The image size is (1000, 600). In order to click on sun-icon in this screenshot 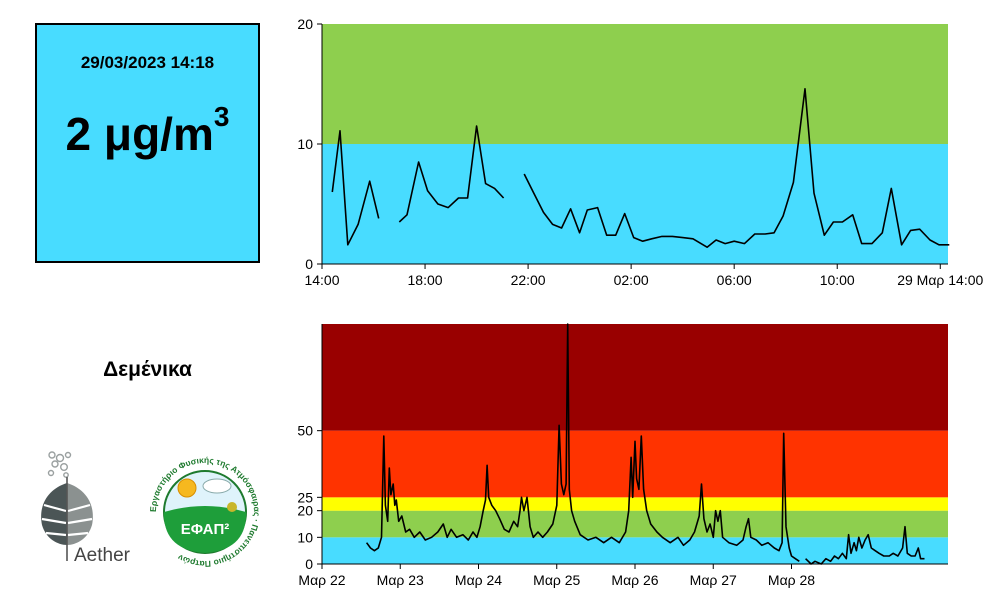, I will do `click(187, 488)`.